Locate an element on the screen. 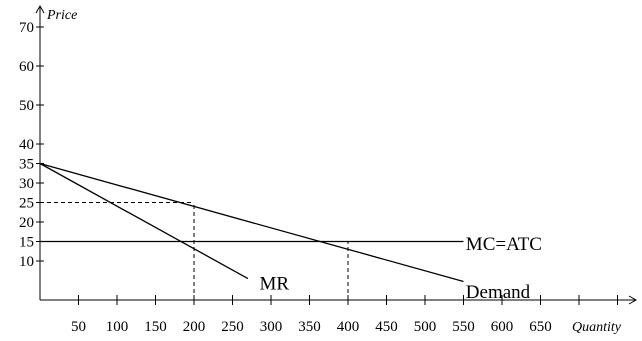 This screenshot has height=341, width=642. x-tick-label: 350 is located at coordinates (309, 327).